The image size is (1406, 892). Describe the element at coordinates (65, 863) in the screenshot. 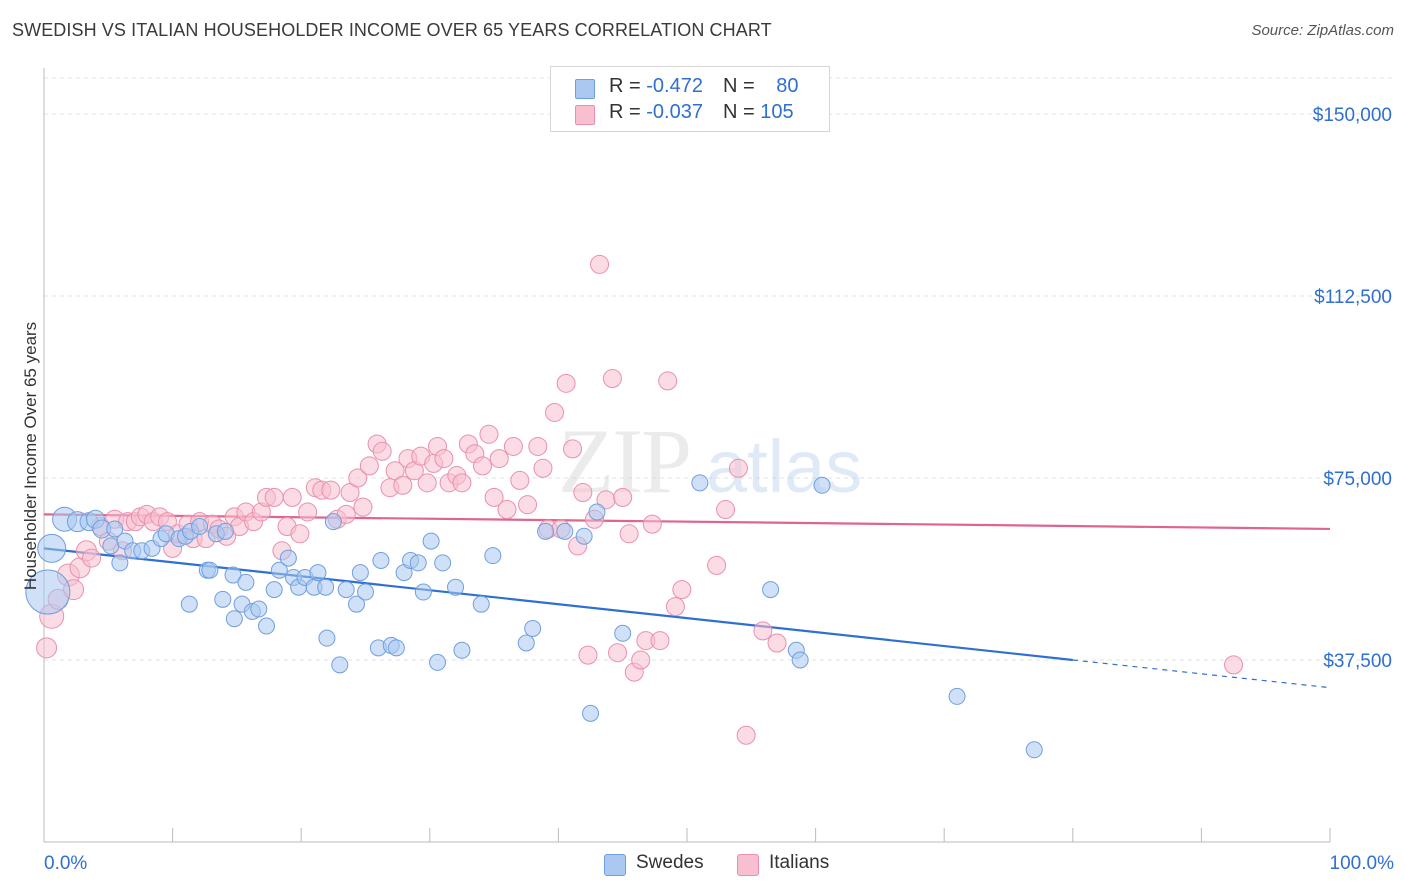

I see `x-tick-label: 0.0%` at that location.